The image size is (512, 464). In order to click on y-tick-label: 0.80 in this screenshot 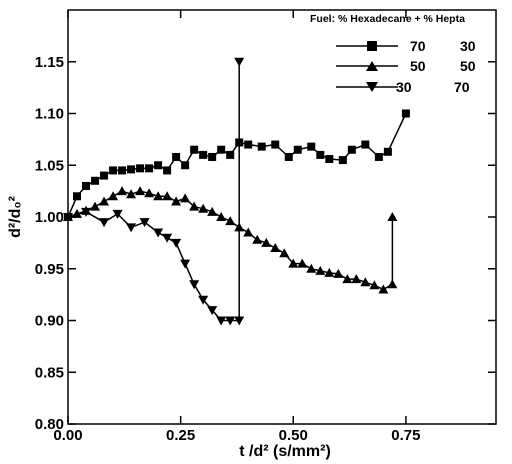, I will do `click(49, 424)`.